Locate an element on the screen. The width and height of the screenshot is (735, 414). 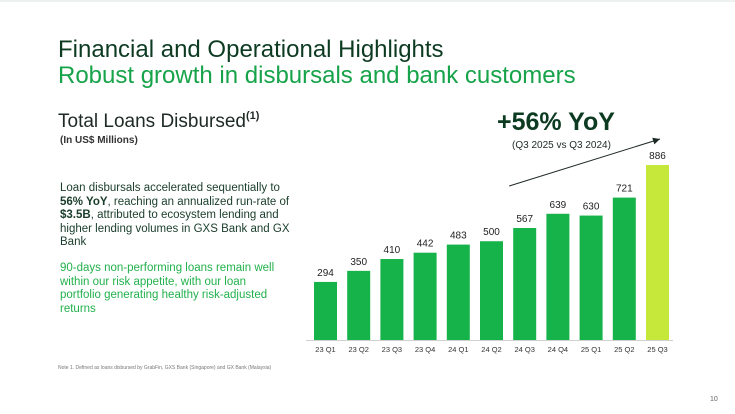
data-label: 442 is located at coordinates (425, 244).